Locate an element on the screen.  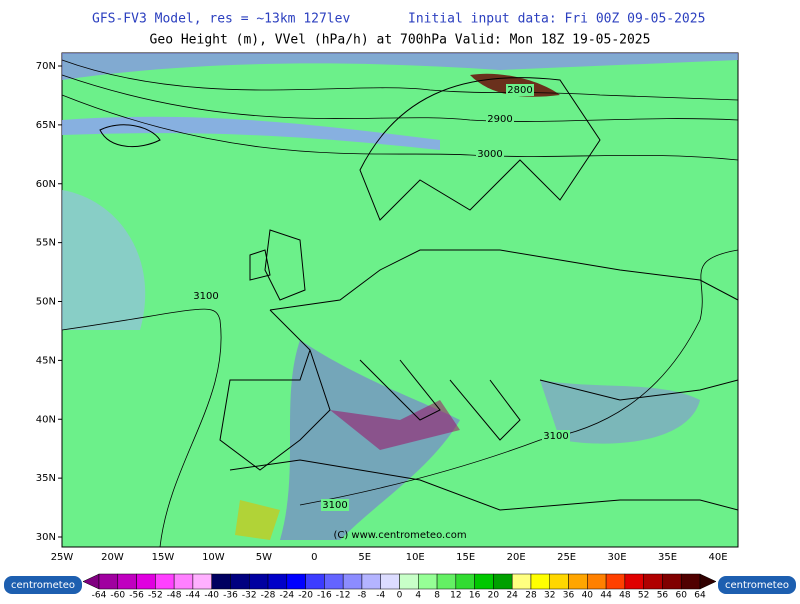
lat-label: 60N is located at coordinates (46, 184).